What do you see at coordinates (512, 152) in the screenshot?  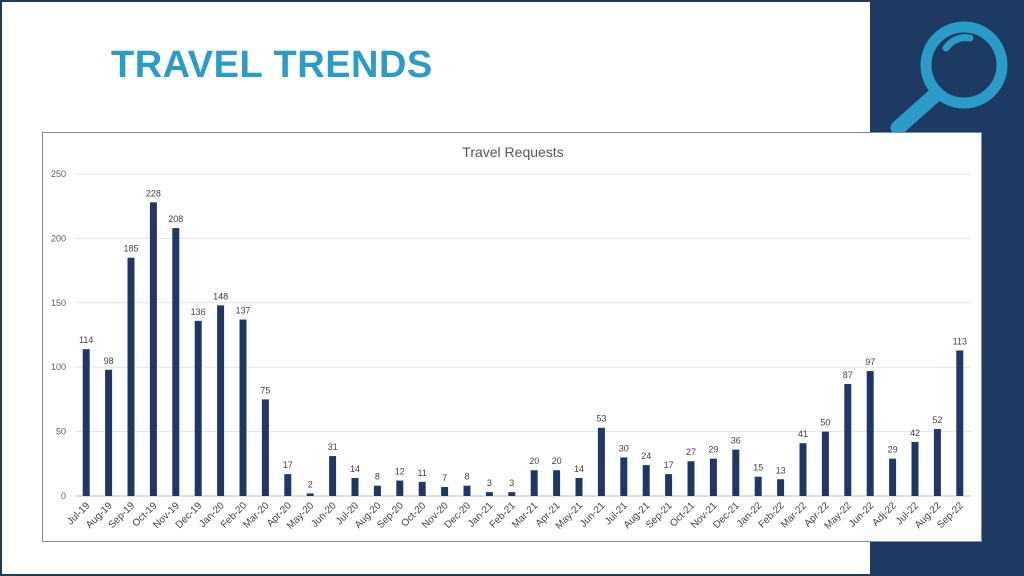 I see `chart-title: Travel Requests` at bounding box center [512, 152].